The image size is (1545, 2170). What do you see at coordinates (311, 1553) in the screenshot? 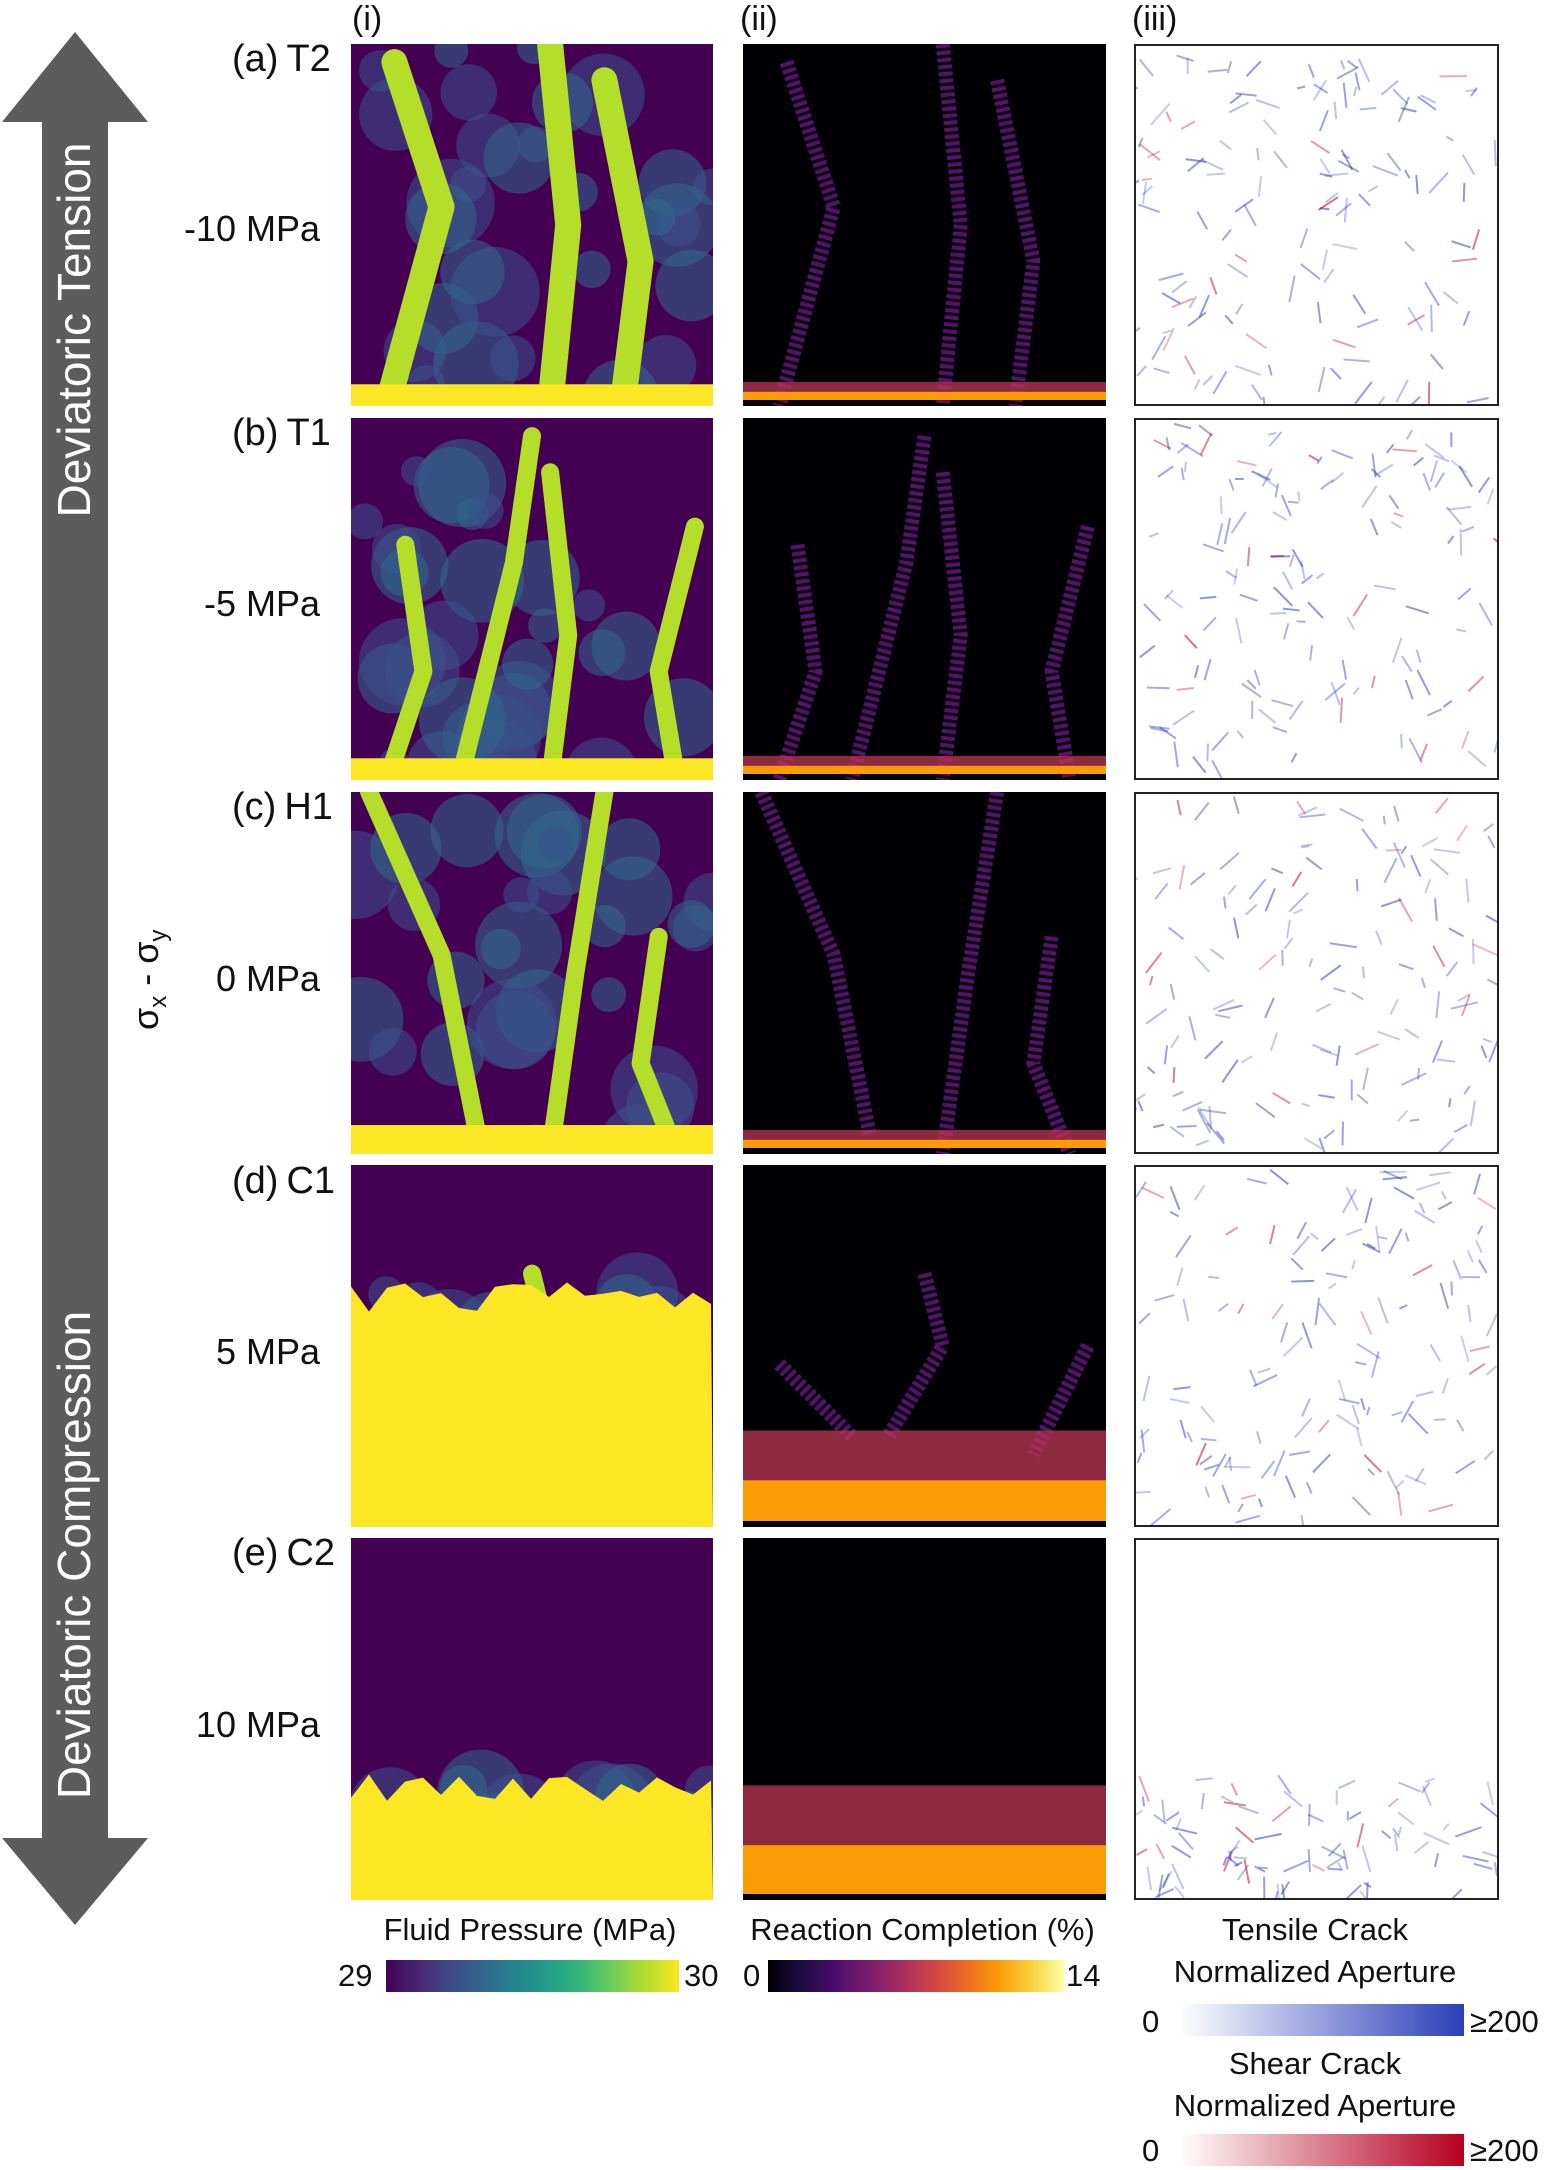
I see `row-code: C2` at bounding box center [311, 1553].